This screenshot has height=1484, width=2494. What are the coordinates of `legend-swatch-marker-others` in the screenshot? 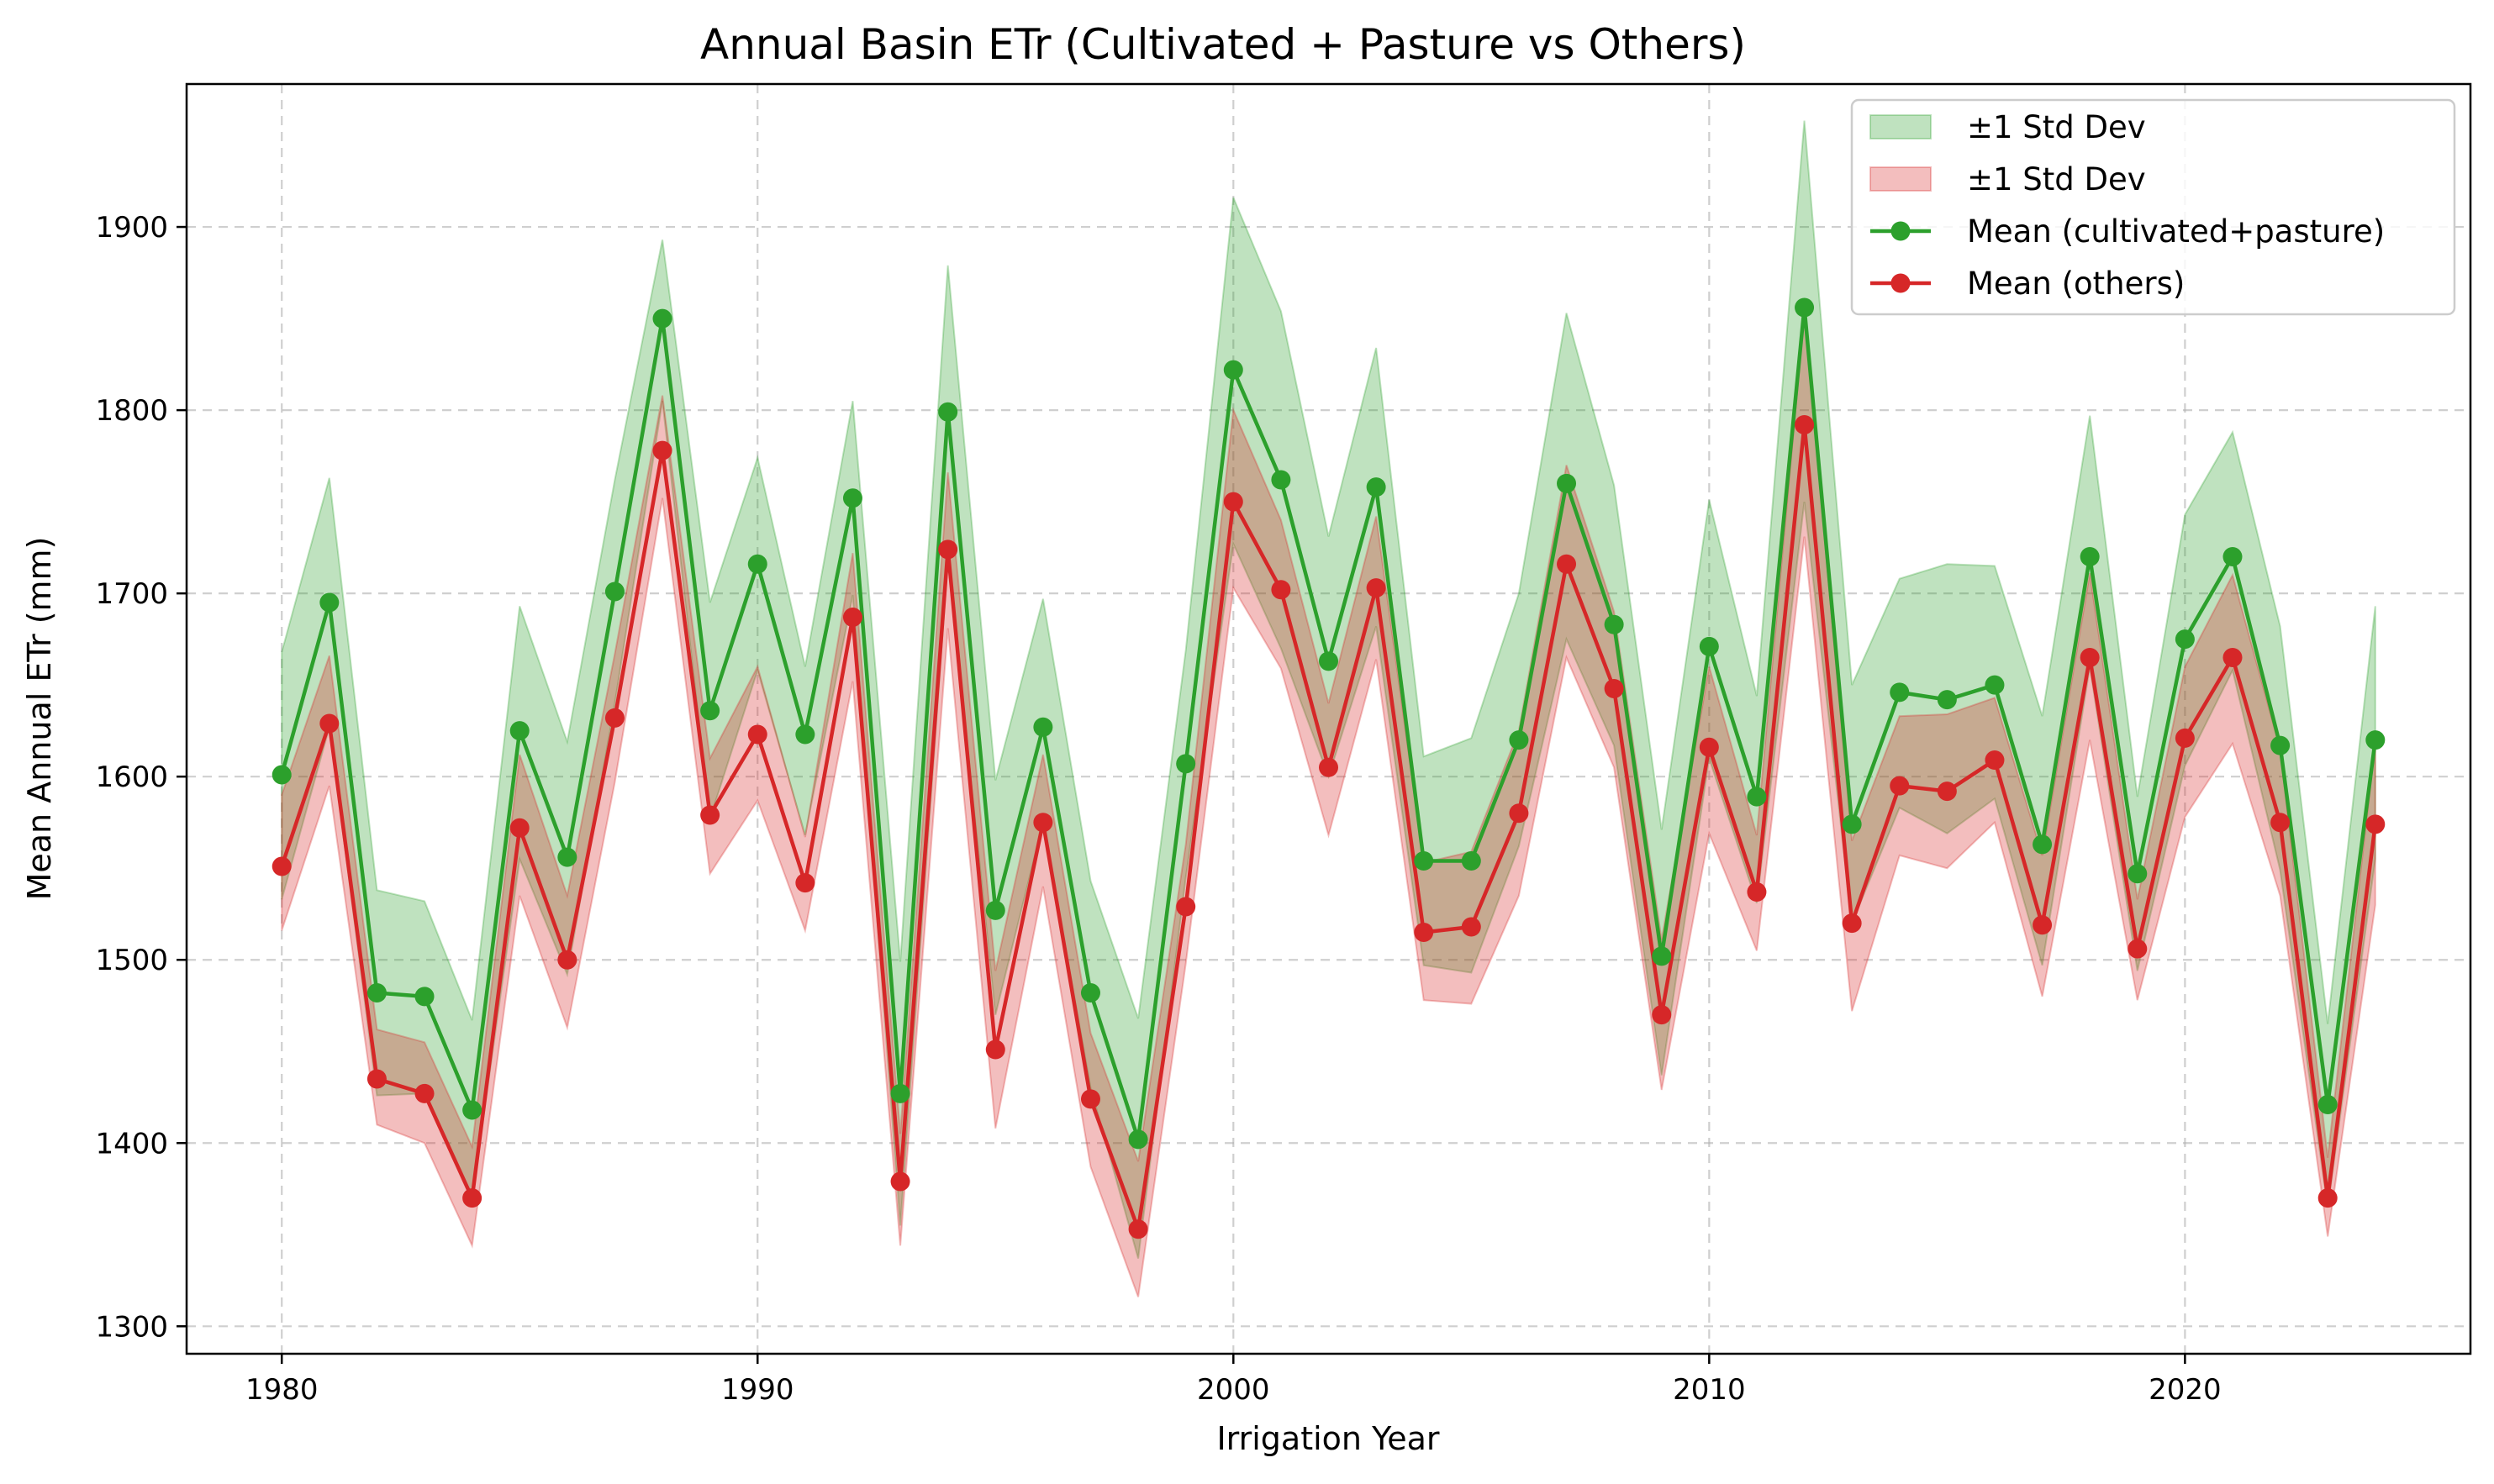 It's located at (1900, 283).